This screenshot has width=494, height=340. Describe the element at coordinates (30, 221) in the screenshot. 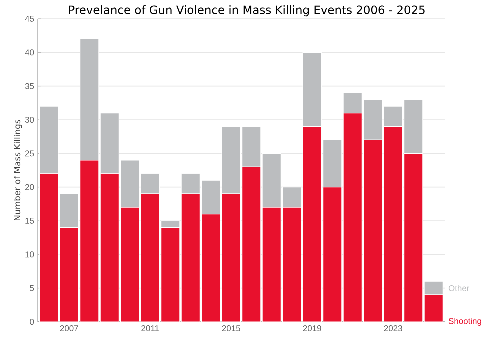

I see `y-tick-label: 15` at that location.